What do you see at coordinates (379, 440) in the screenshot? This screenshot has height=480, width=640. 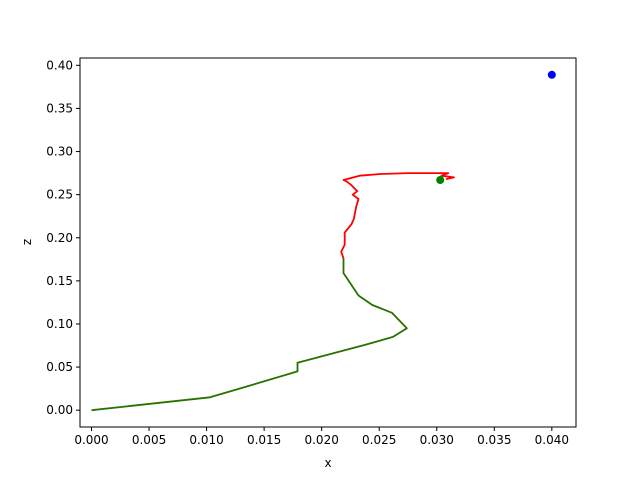 I see `x-tick-label: 0.025` at bounding box center [379, 440].